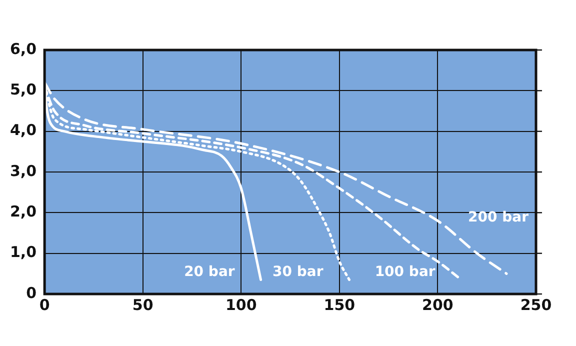  I want to click on x-tick-label: 50, so click(143, 305).